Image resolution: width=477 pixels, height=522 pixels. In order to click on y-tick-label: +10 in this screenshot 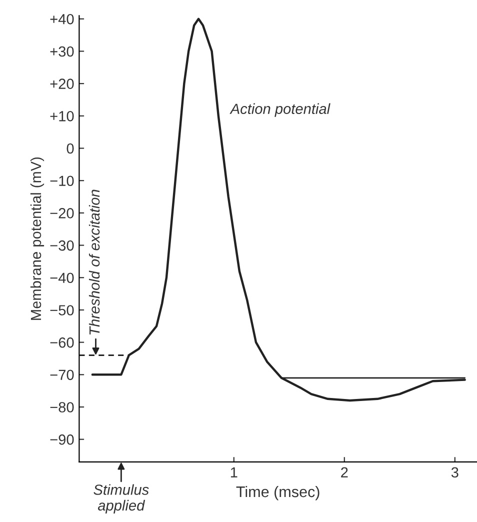, I will do `click(62, 116)`.